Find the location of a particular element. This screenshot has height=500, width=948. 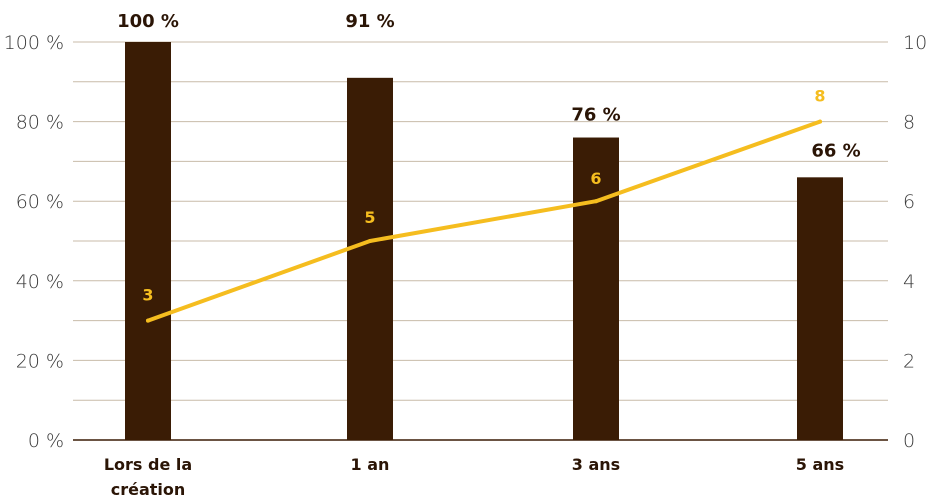

right-tick-label: 2 is located at coordinates (909, 361).